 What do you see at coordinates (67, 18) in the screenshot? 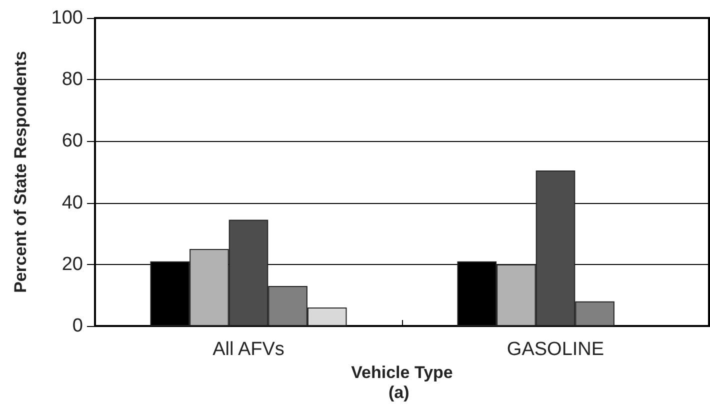
I see `y-tick-label: 100` at bounding box center [67, 18].